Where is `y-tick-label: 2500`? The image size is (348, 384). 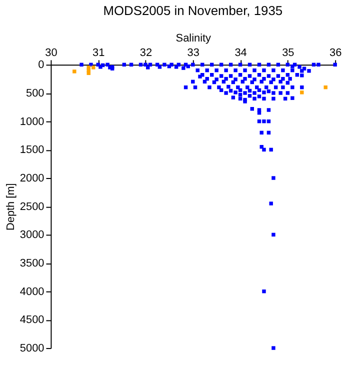
y-tick-label: 2500 is located at coordinates (32, 206).